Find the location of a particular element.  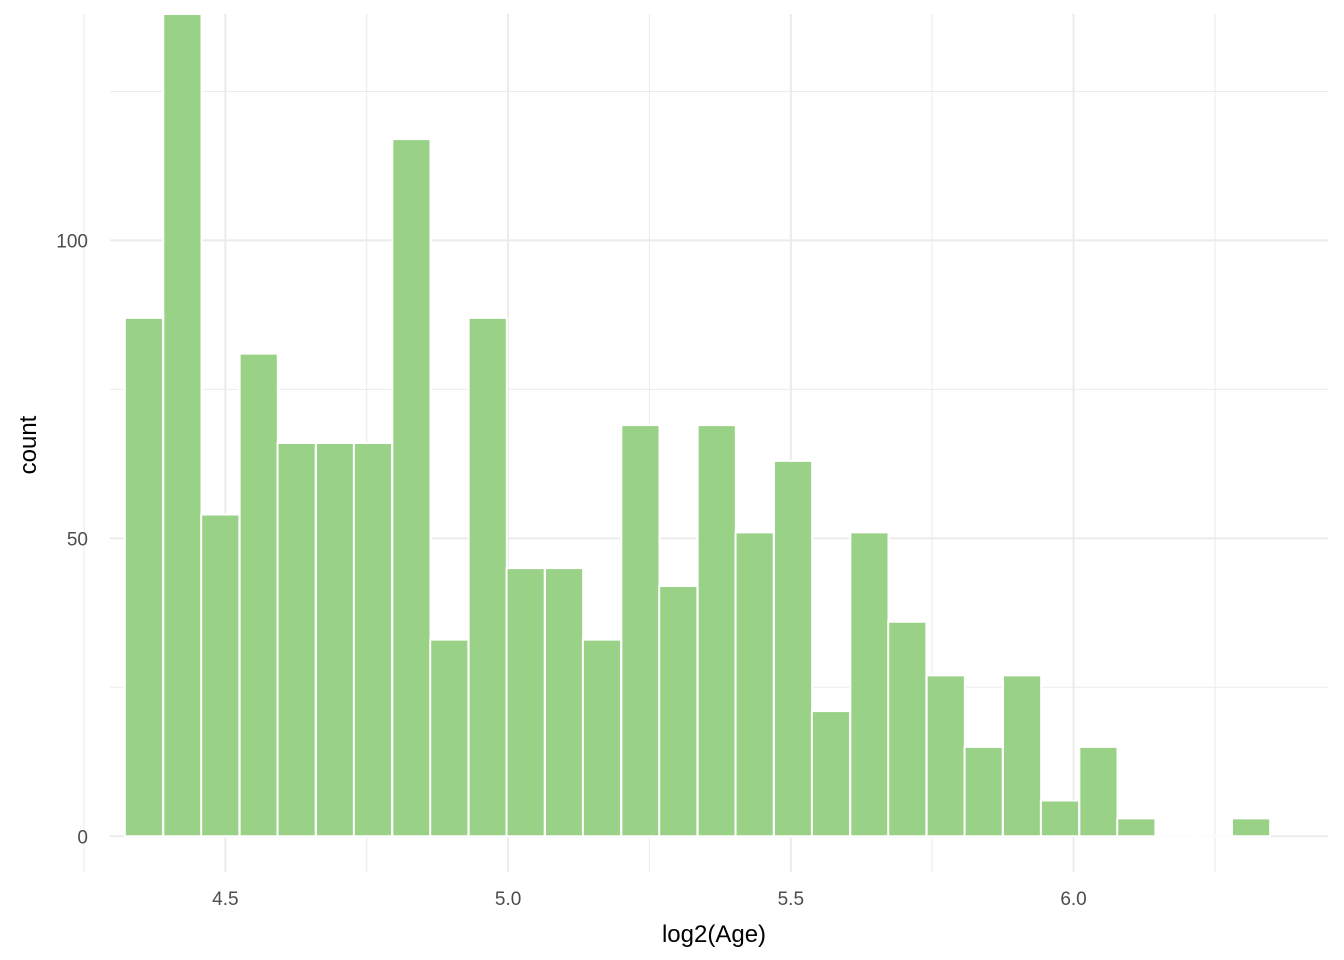

x-tick-label: 5.0 is located at coordinates (508, 899).